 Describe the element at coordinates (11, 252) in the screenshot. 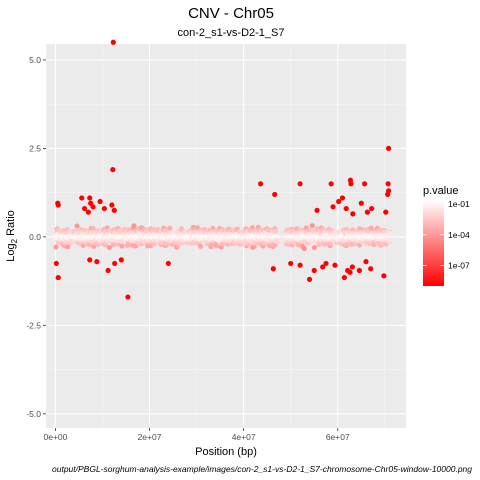

I see `y-axis-title-main: Log` at that location.